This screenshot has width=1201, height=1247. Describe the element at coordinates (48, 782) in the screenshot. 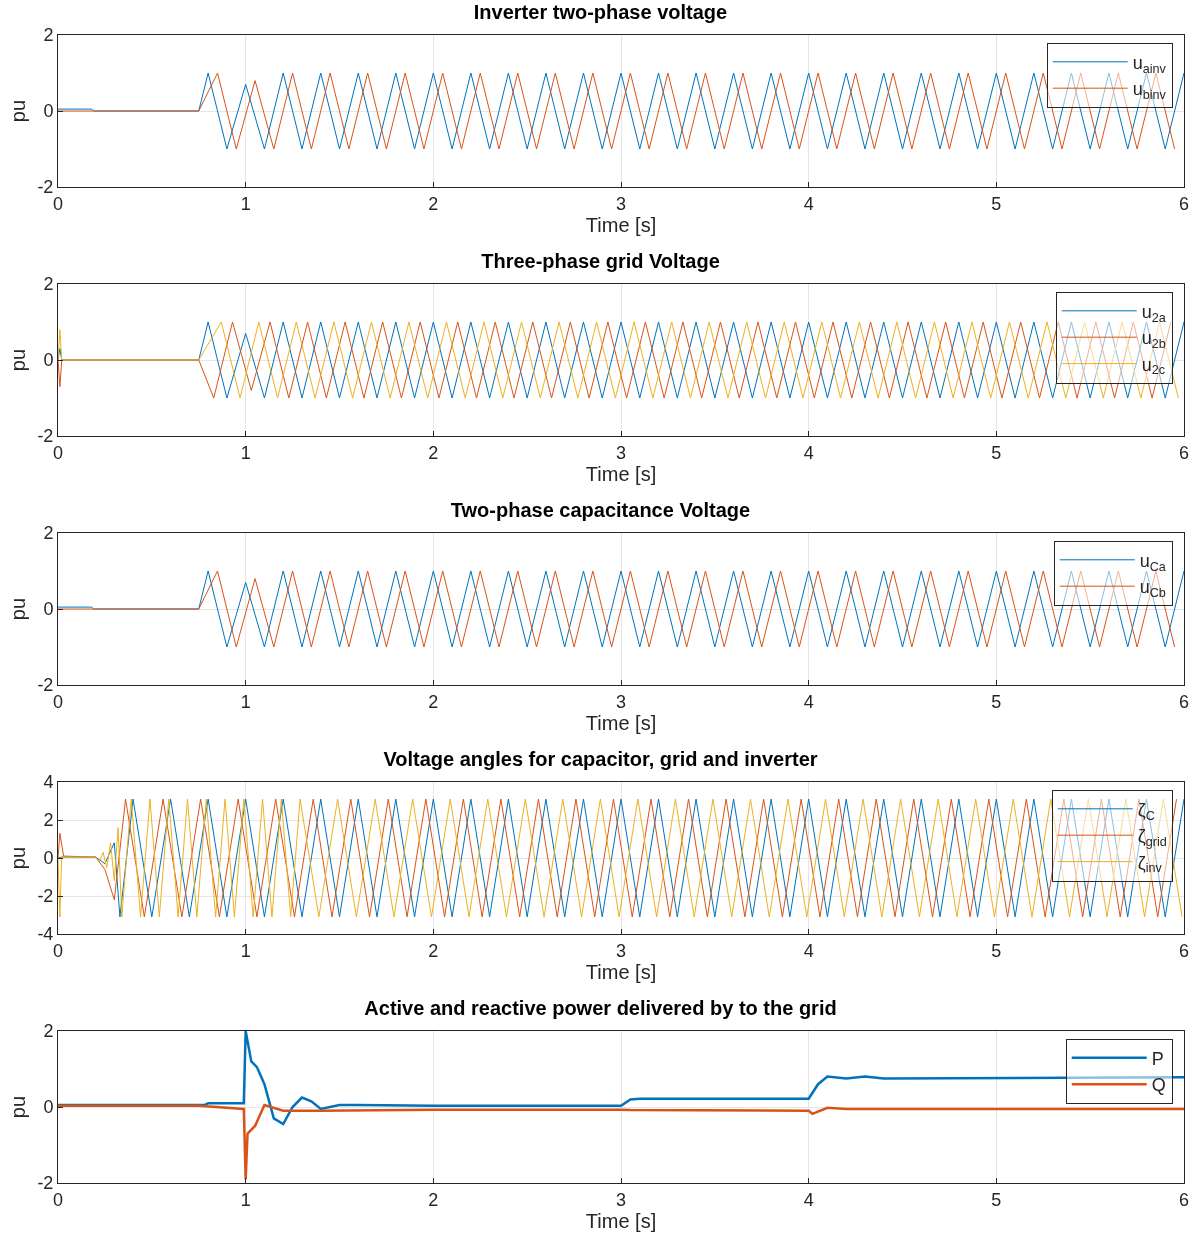

I see `y-tick-label: 4` at that location.